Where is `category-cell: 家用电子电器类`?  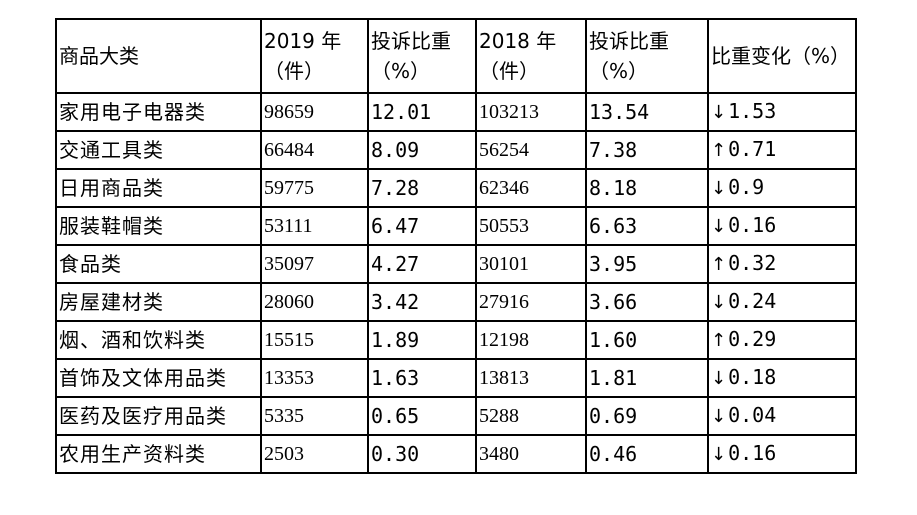 category-cell: 家用电子电器类 is located at coordinates (158, 112).